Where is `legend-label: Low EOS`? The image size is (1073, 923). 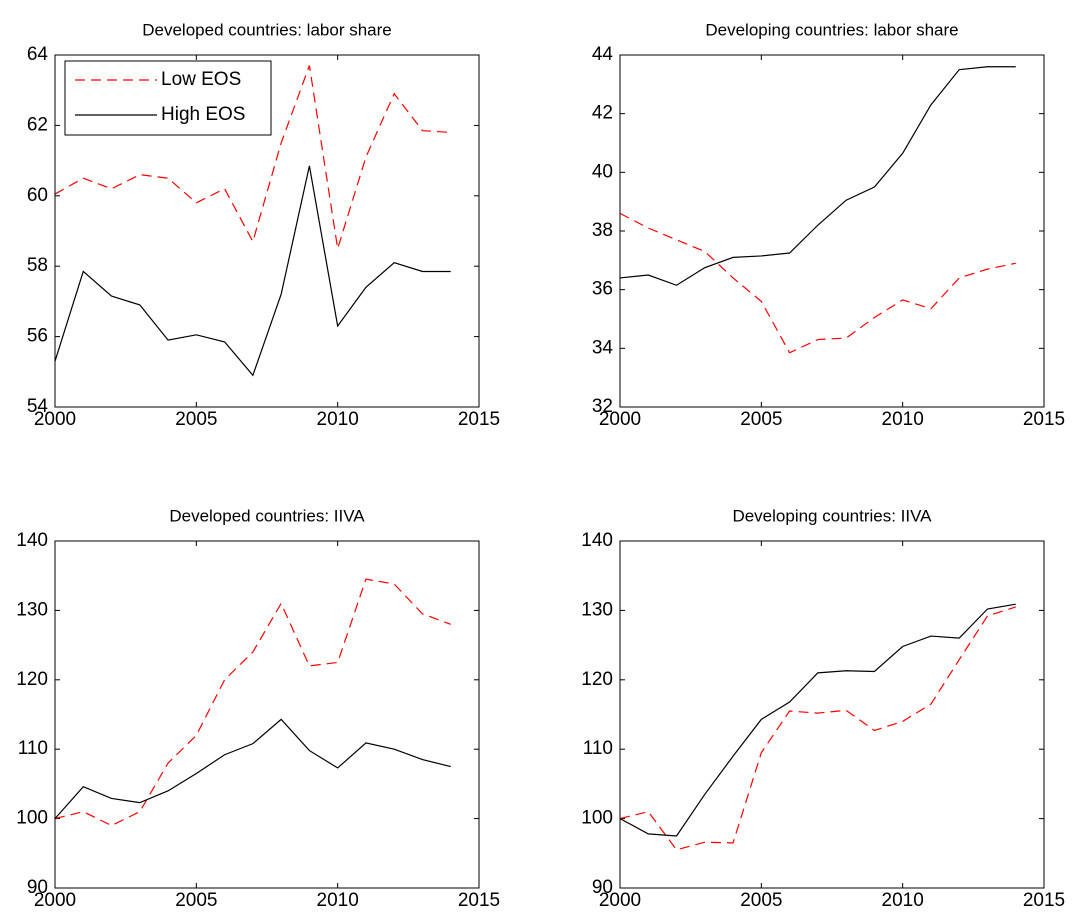 legend-label: Low EOS is located at coordinates (201, 79).